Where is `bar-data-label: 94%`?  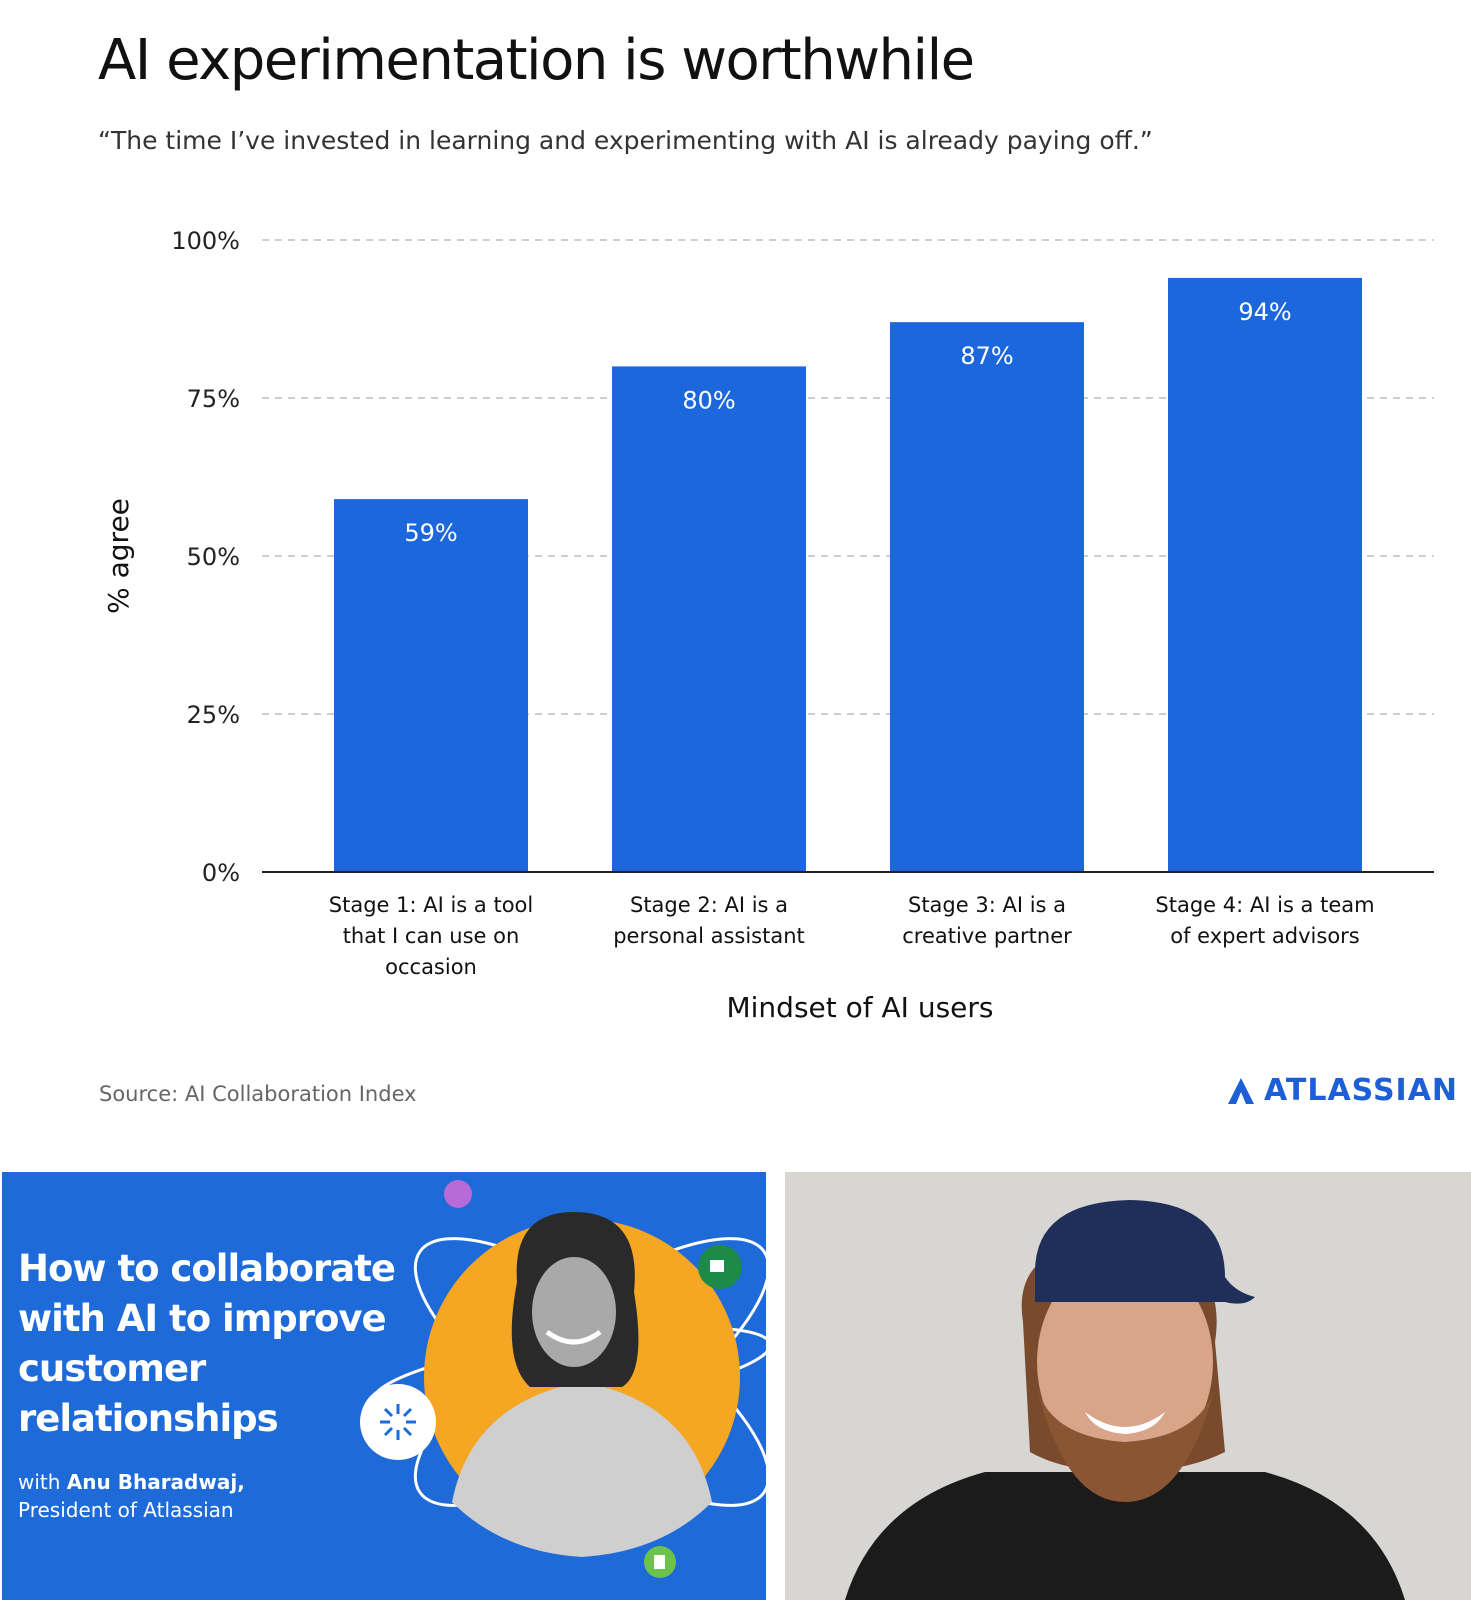
bar-data-label: 94% is located at coordinates (1264, 312).